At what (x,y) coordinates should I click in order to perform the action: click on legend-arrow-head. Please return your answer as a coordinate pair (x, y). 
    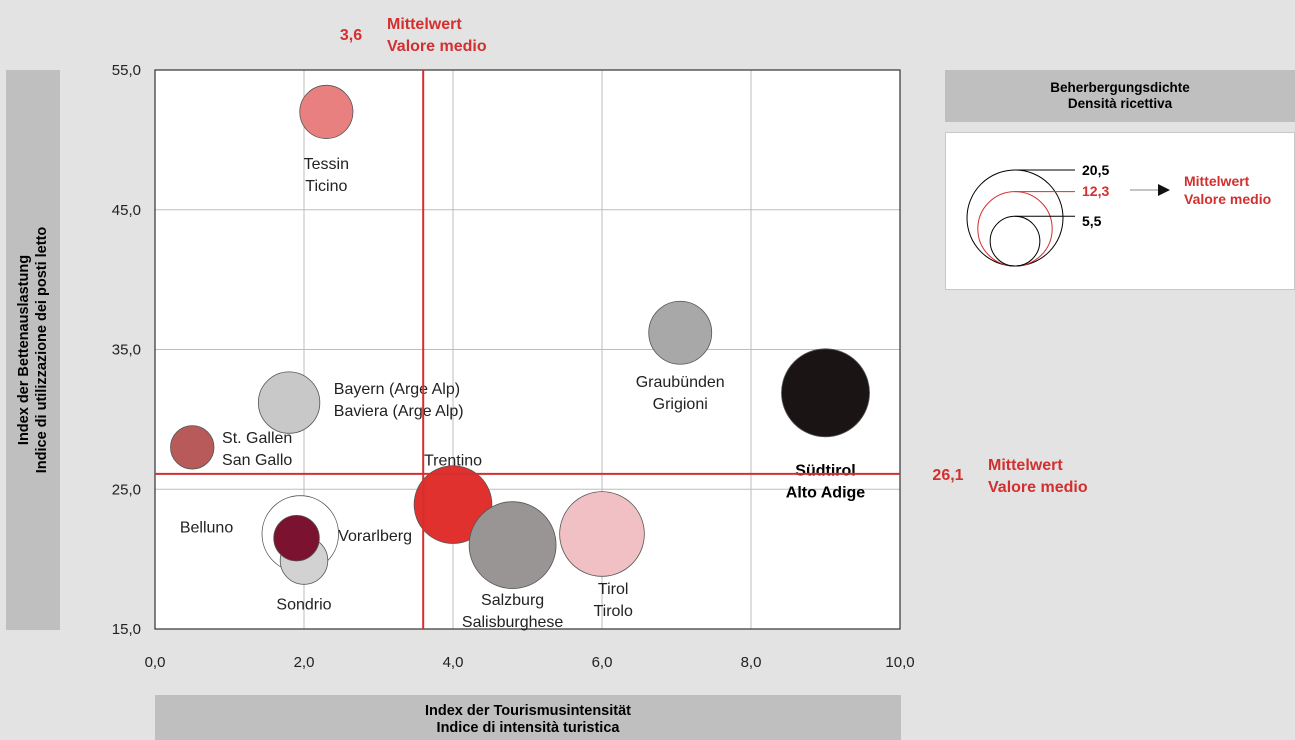
    Looking at the image, I should click on (1164, 190).